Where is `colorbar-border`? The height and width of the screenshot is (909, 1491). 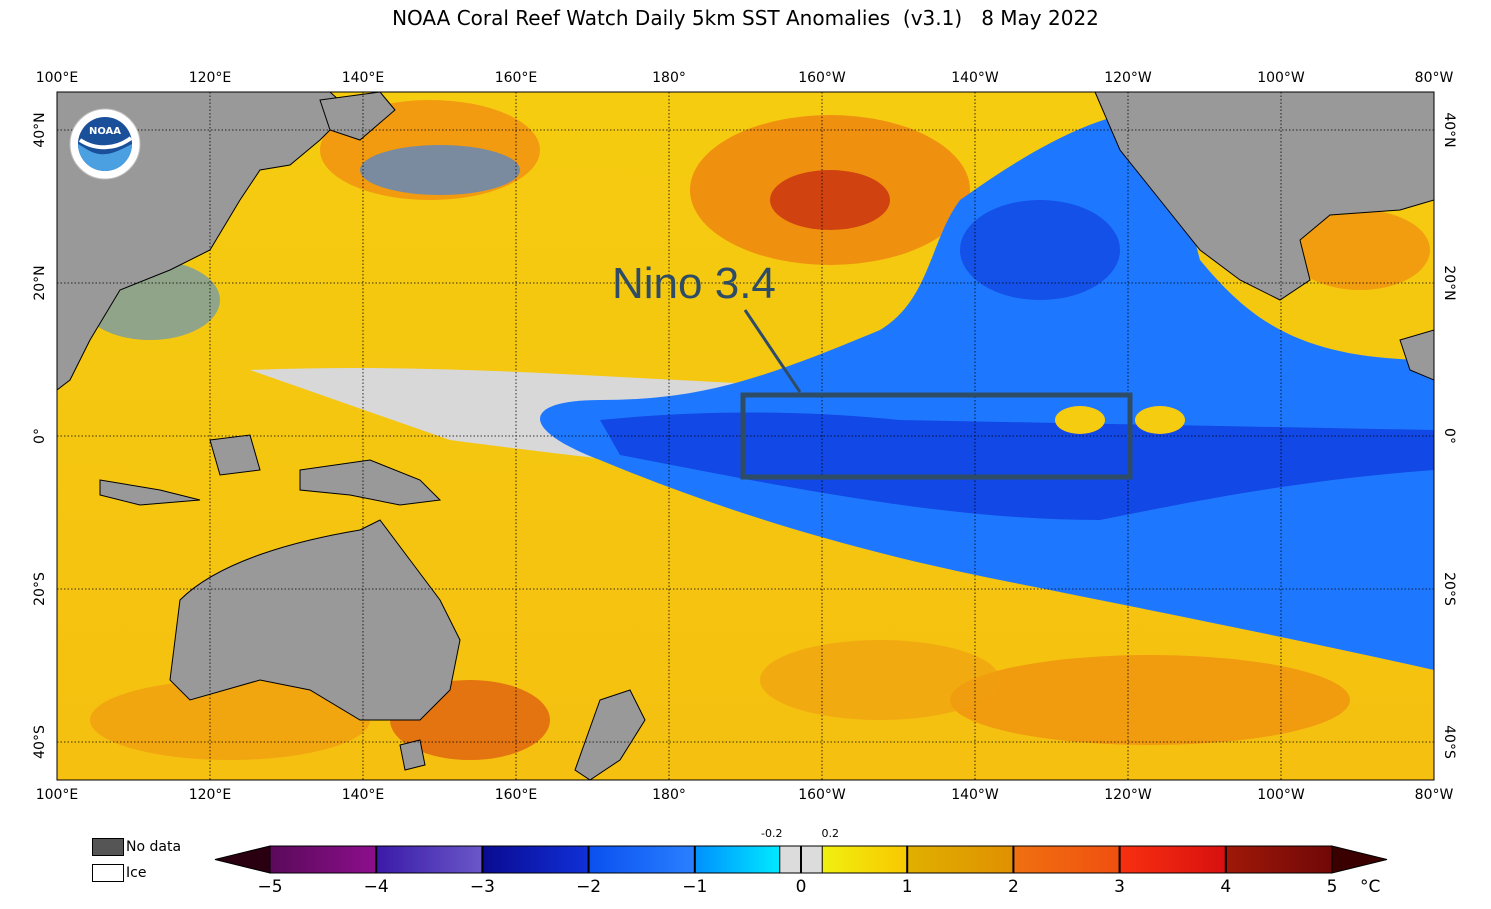
colorbar-border is located at coordinates (801, 859).